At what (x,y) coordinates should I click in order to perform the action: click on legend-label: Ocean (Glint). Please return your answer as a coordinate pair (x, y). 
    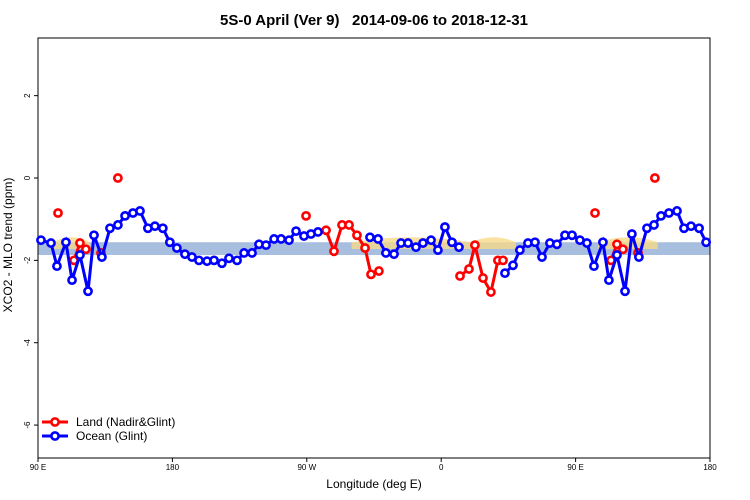
    Looking at the image, I should click on (111, 436).